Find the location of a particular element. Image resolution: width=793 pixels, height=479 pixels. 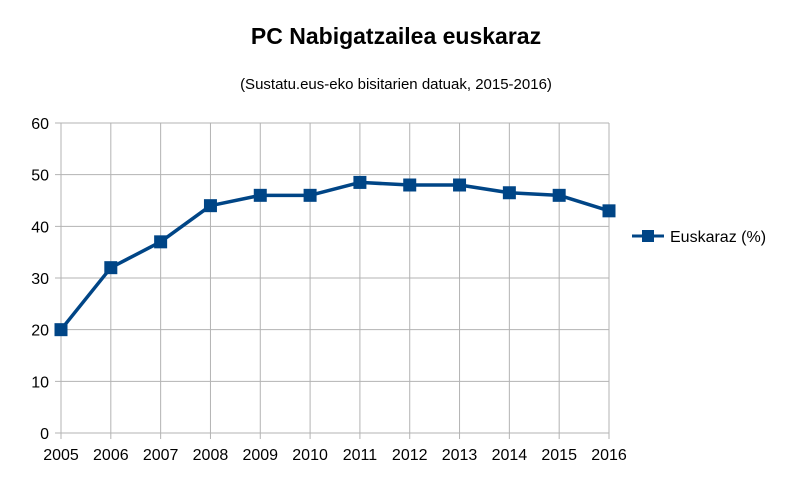

x-tick-label: 2011 is located at coordinates (360, 455).